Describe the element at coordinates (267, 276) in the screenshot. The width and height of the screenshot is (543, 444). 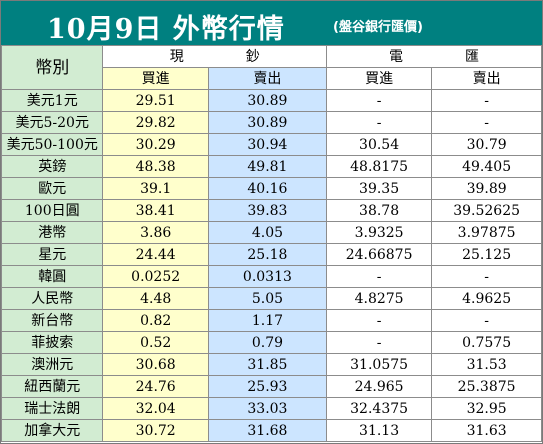
I see `cash-sell-cell: 0.0313` at that location.